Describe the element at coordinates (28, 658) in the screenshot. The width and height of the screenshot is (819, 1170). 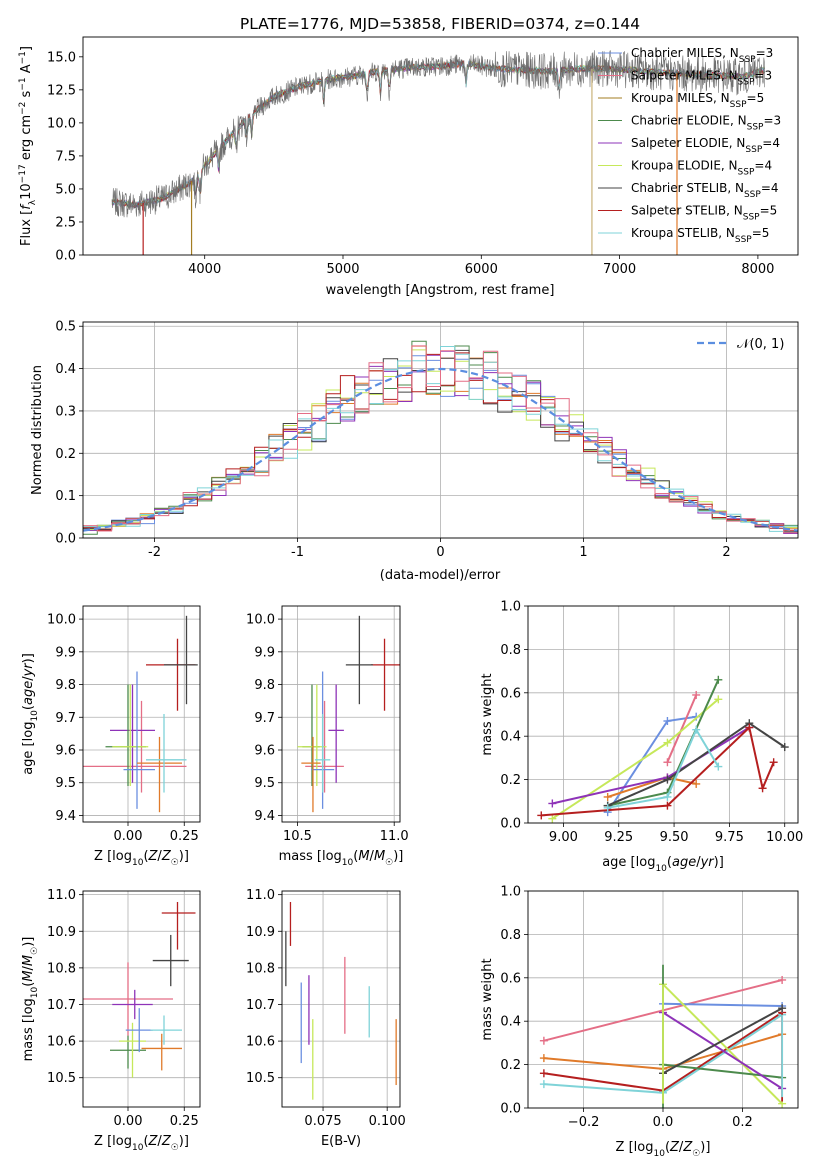
I see `label-part: )]` at that location.